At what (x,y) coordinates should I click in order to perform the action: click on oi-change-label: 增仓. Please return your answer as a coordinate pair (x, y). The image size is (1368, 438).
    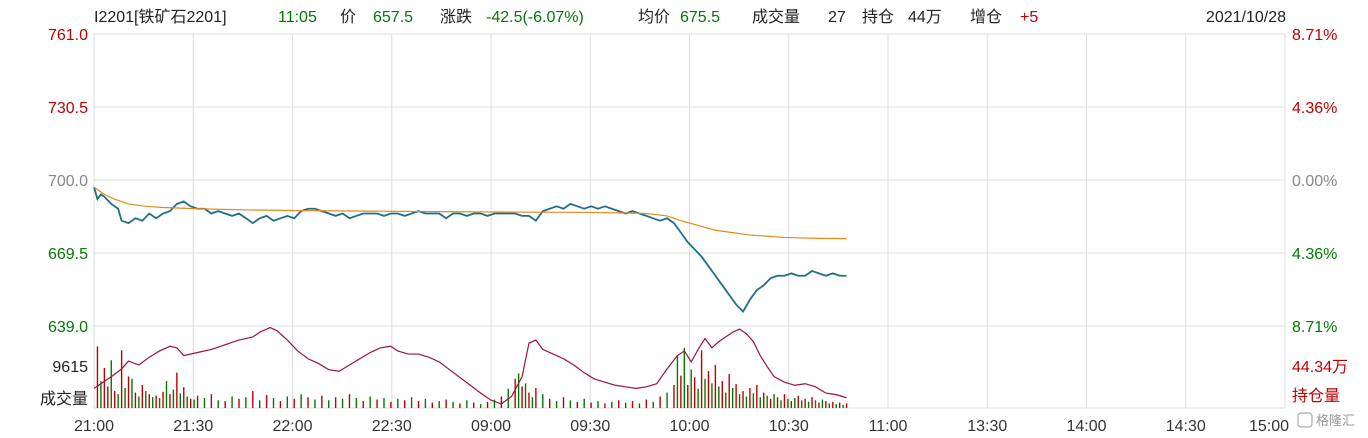
    Looking at the image, I should click on (986, 17).